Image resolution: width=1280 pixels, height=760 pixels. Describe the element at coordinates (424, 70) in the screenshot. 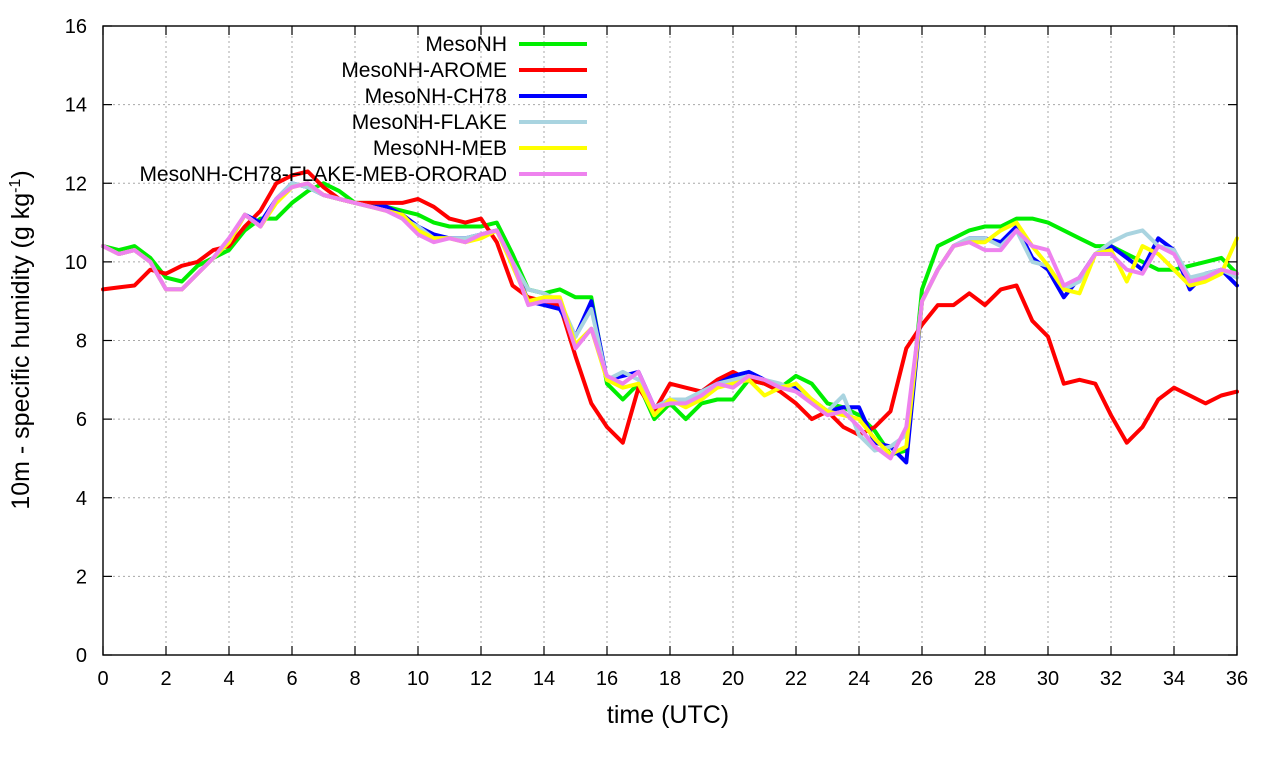

I see `legend-label-2: MesoNH-AROME` at that location.